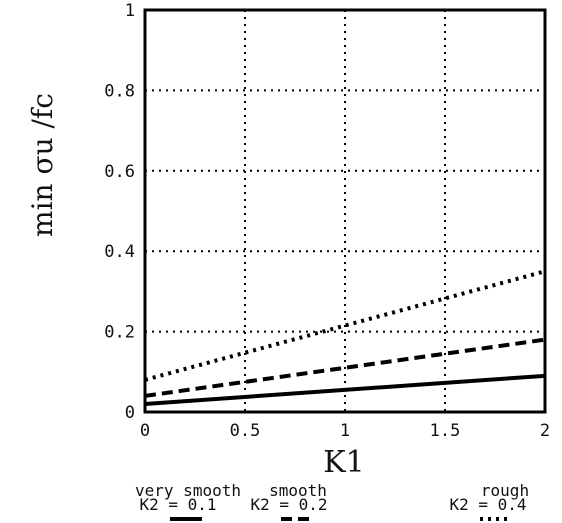 The image size is (562, 523). Describe the element at coordinates (119, 252) in the screenshot. I see `y-tick-label: 0.4` at that location.